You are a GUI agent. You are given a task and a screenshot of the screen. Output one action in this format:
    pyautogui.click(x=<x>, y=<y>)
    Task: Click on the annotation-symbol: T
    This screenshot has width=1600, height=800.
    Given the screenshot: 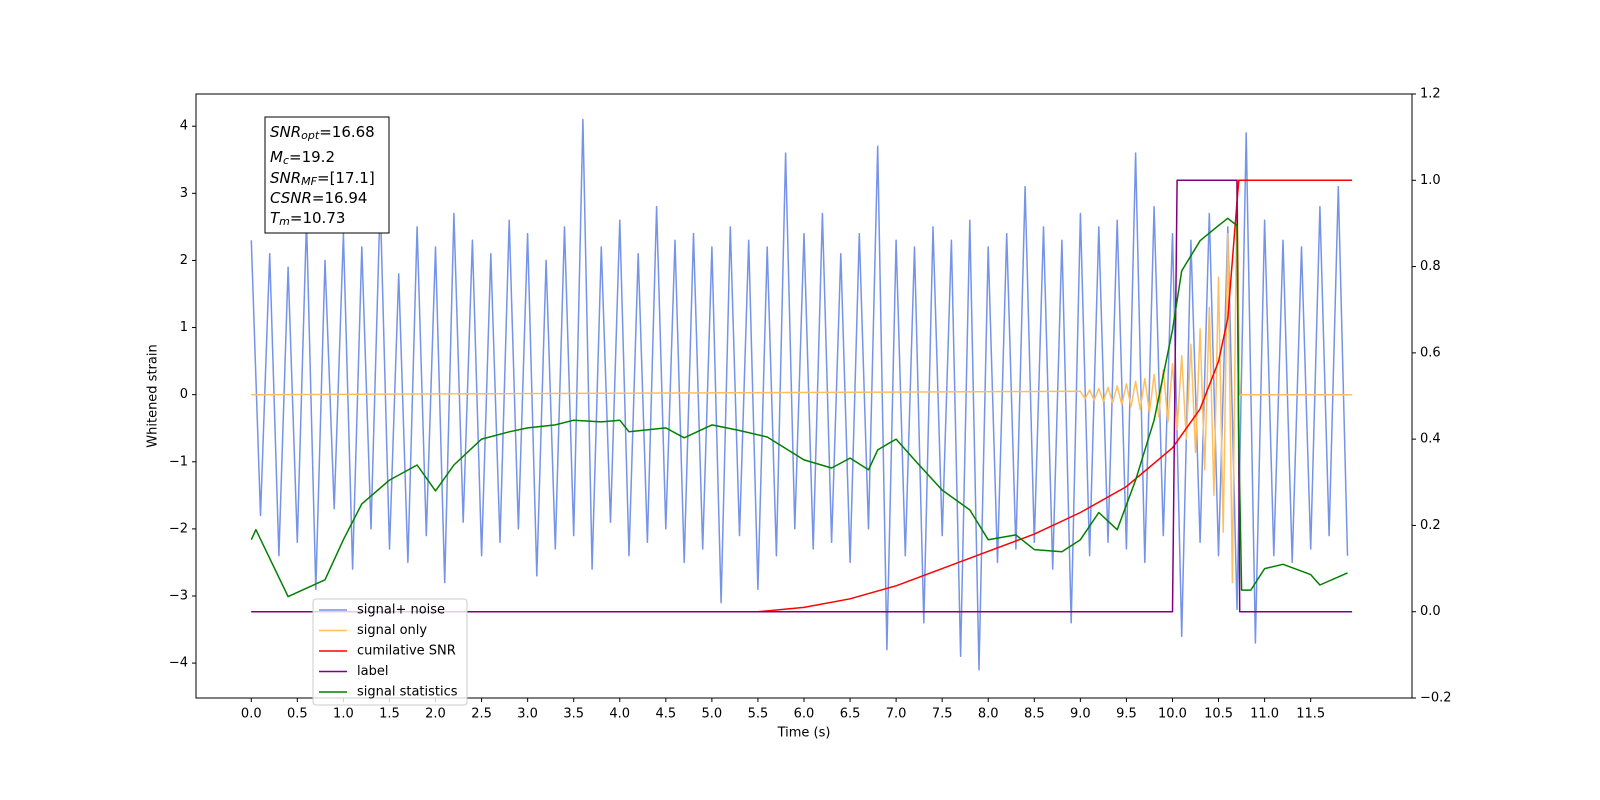 What is the action you would take?
    pyautogui.click(x=275, y=218)
    